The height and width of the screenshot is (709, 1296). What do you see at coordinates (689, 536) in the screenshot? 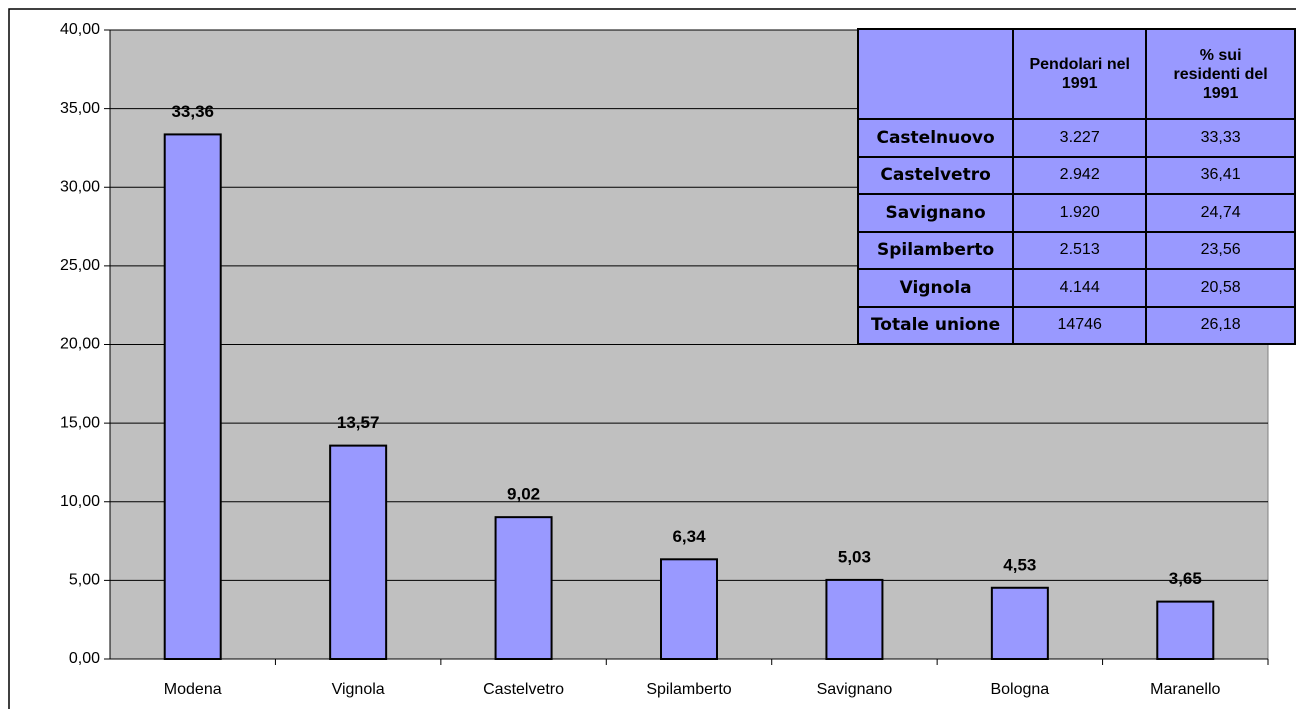
I see `value-label: 6,34` at bounding box center [689, 536].